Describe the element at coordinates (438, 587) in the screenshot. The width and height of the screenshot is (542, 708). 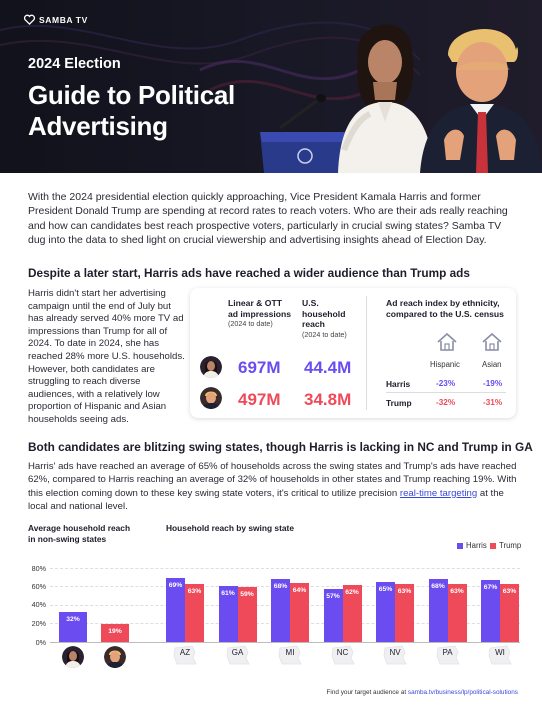
I see `bar-pa-harris-label: 68%` at that location.